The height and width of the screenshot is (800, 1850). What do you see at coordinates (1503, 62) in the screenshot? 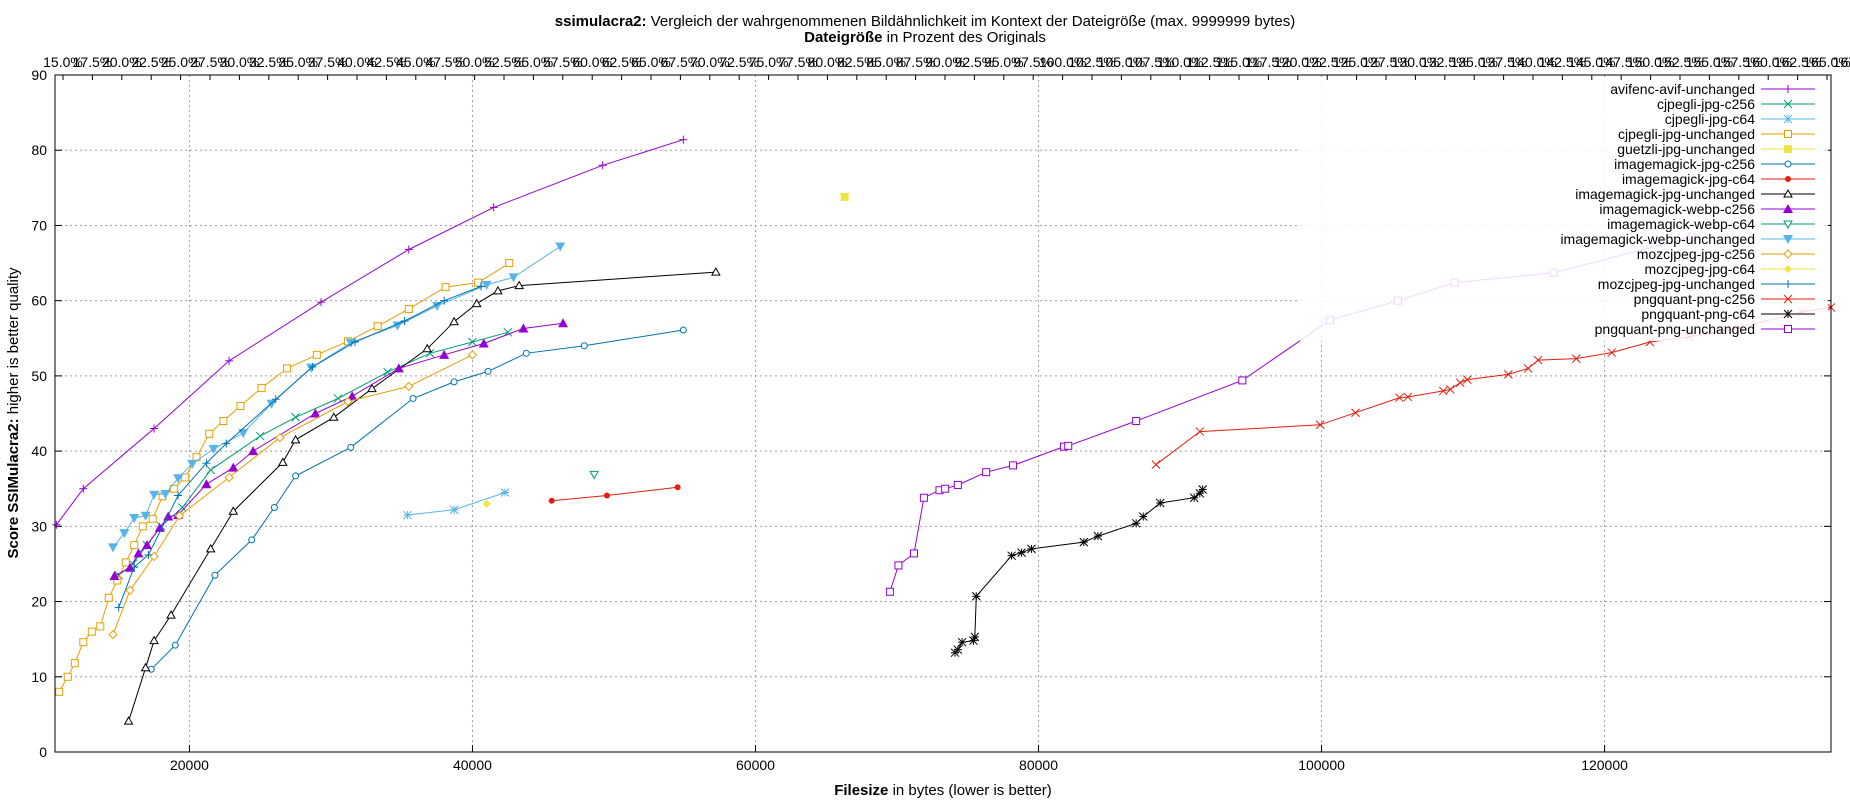
I see `x2-tick-label: 137.5%` at bounding box center [1503, 62].